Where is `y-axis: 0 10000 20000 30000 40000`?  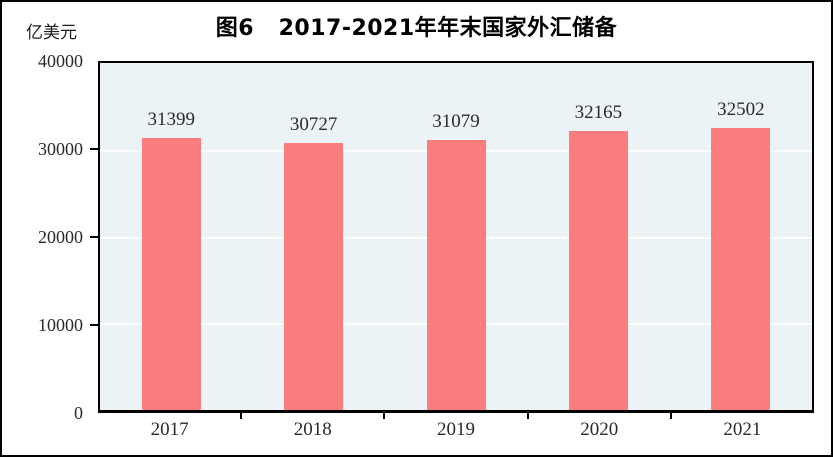
y-axis: 0 10000 20000 30000 40000 is located at coordinates (46, 228).